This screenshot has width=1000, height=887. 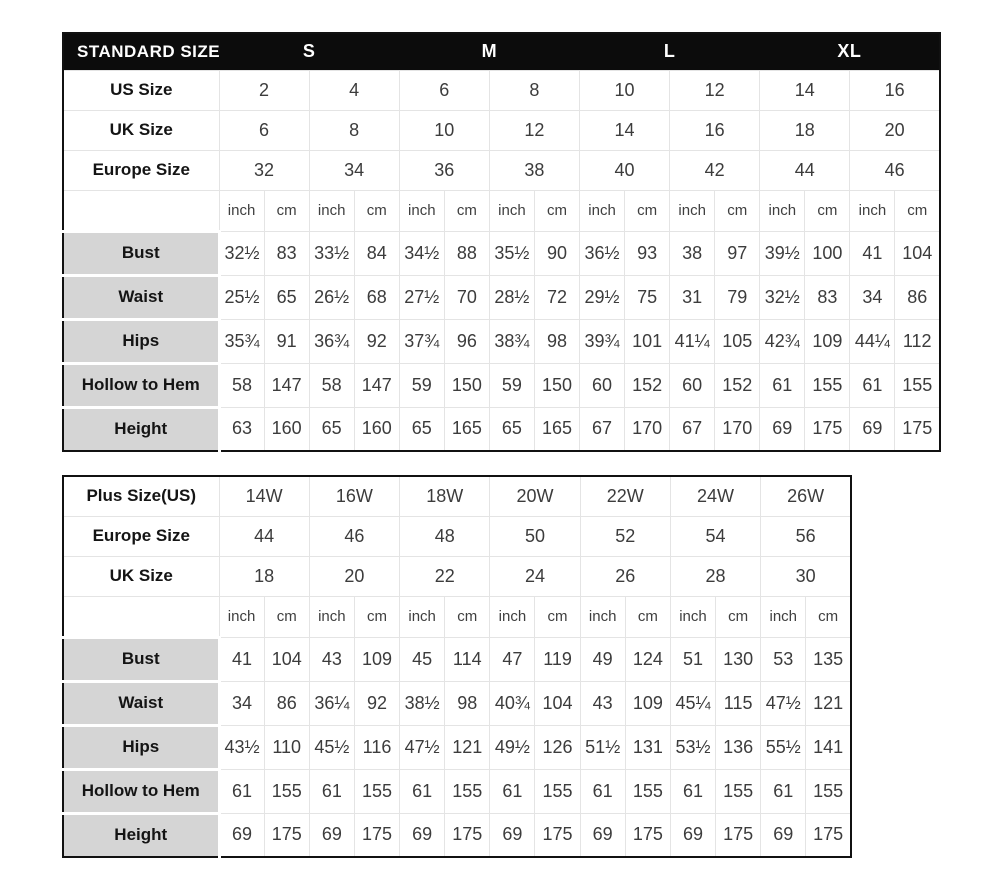 What do you see at coordinates (738, 659) in the screenshot?
I see `measure-value-cell: 130` at bounding box center [738, 659].